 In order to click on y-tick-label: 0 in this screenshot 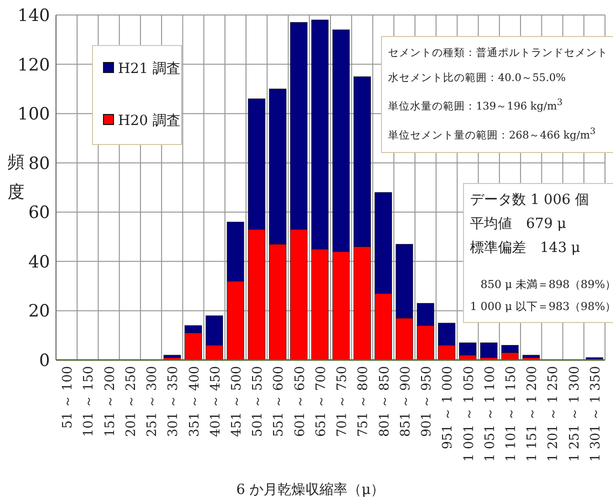, I will do `click(44, 361)`.